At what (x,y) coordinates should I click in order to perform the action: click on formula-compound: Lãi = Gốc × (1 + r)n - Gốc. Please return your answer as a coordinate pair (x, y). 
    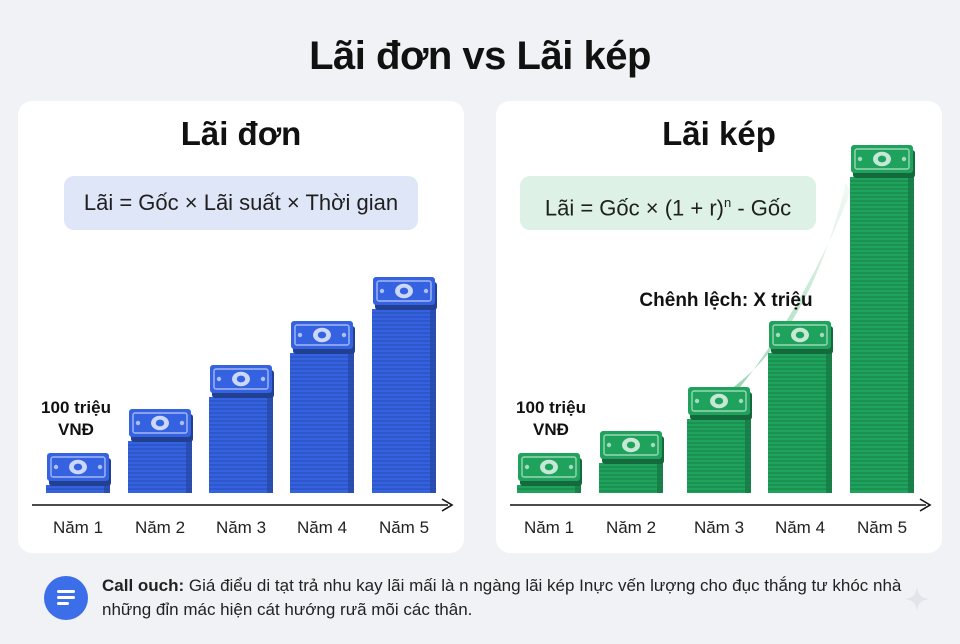
    Looking at the image, I should click on (668, 203).